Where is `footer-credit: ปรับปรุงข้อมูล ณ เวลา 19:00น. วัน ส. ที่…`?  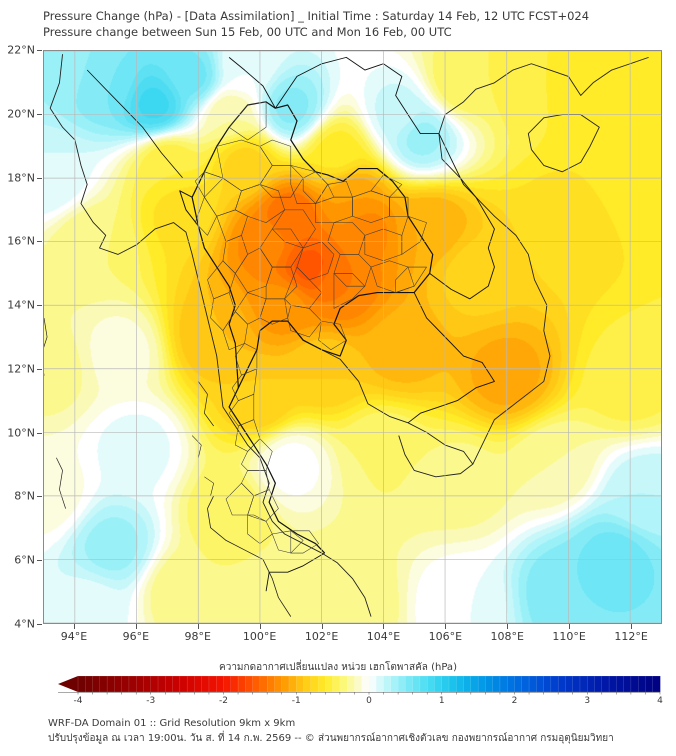
footer-credit: ปรับปรุงข้อมูล ณ เวลา 19:00น. วัน ส. ที่… is located at coordinates (331, 738).